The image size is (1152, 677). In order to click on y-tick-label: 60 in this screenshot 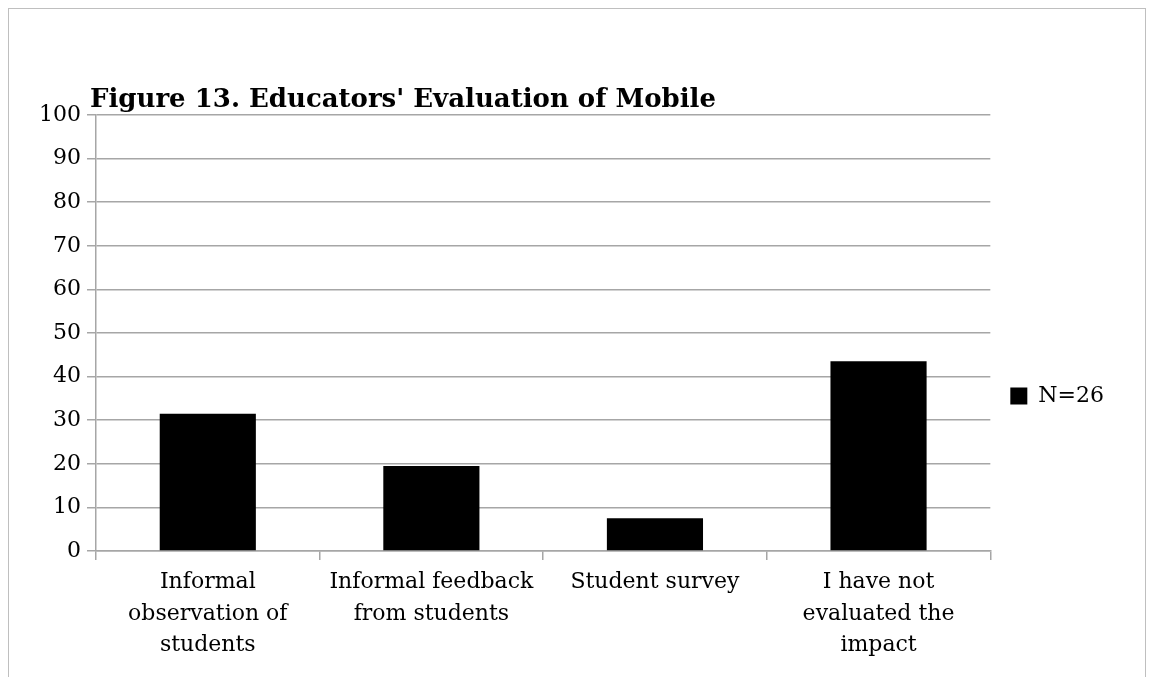, I will do `click(67, 288)`.